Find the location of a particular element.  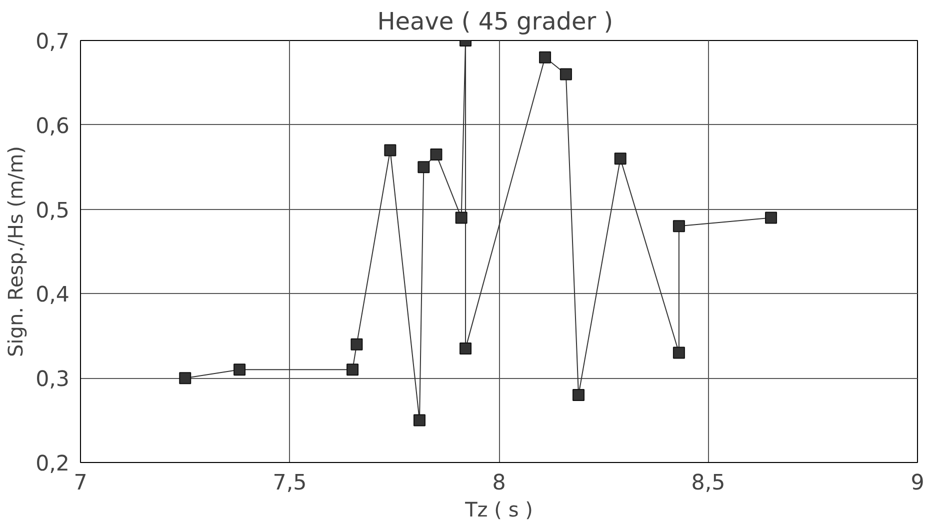

y-tick-label: 0,7 is located at coordinates (53, 42).